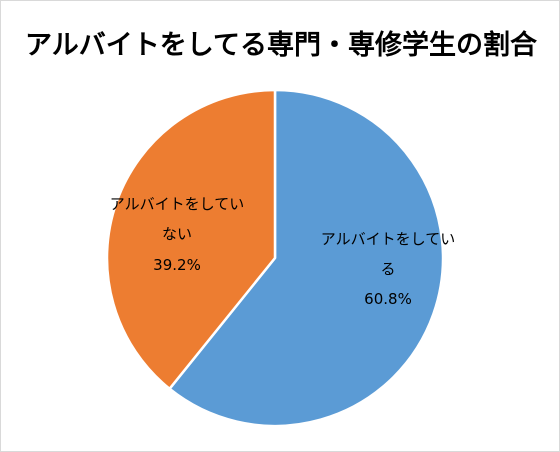  What do you see at coordinates (177, 204) in the screenshot?
I see `slice-label-not-working-line1: アルバイトをしてい` at bounding box center [177, 204].